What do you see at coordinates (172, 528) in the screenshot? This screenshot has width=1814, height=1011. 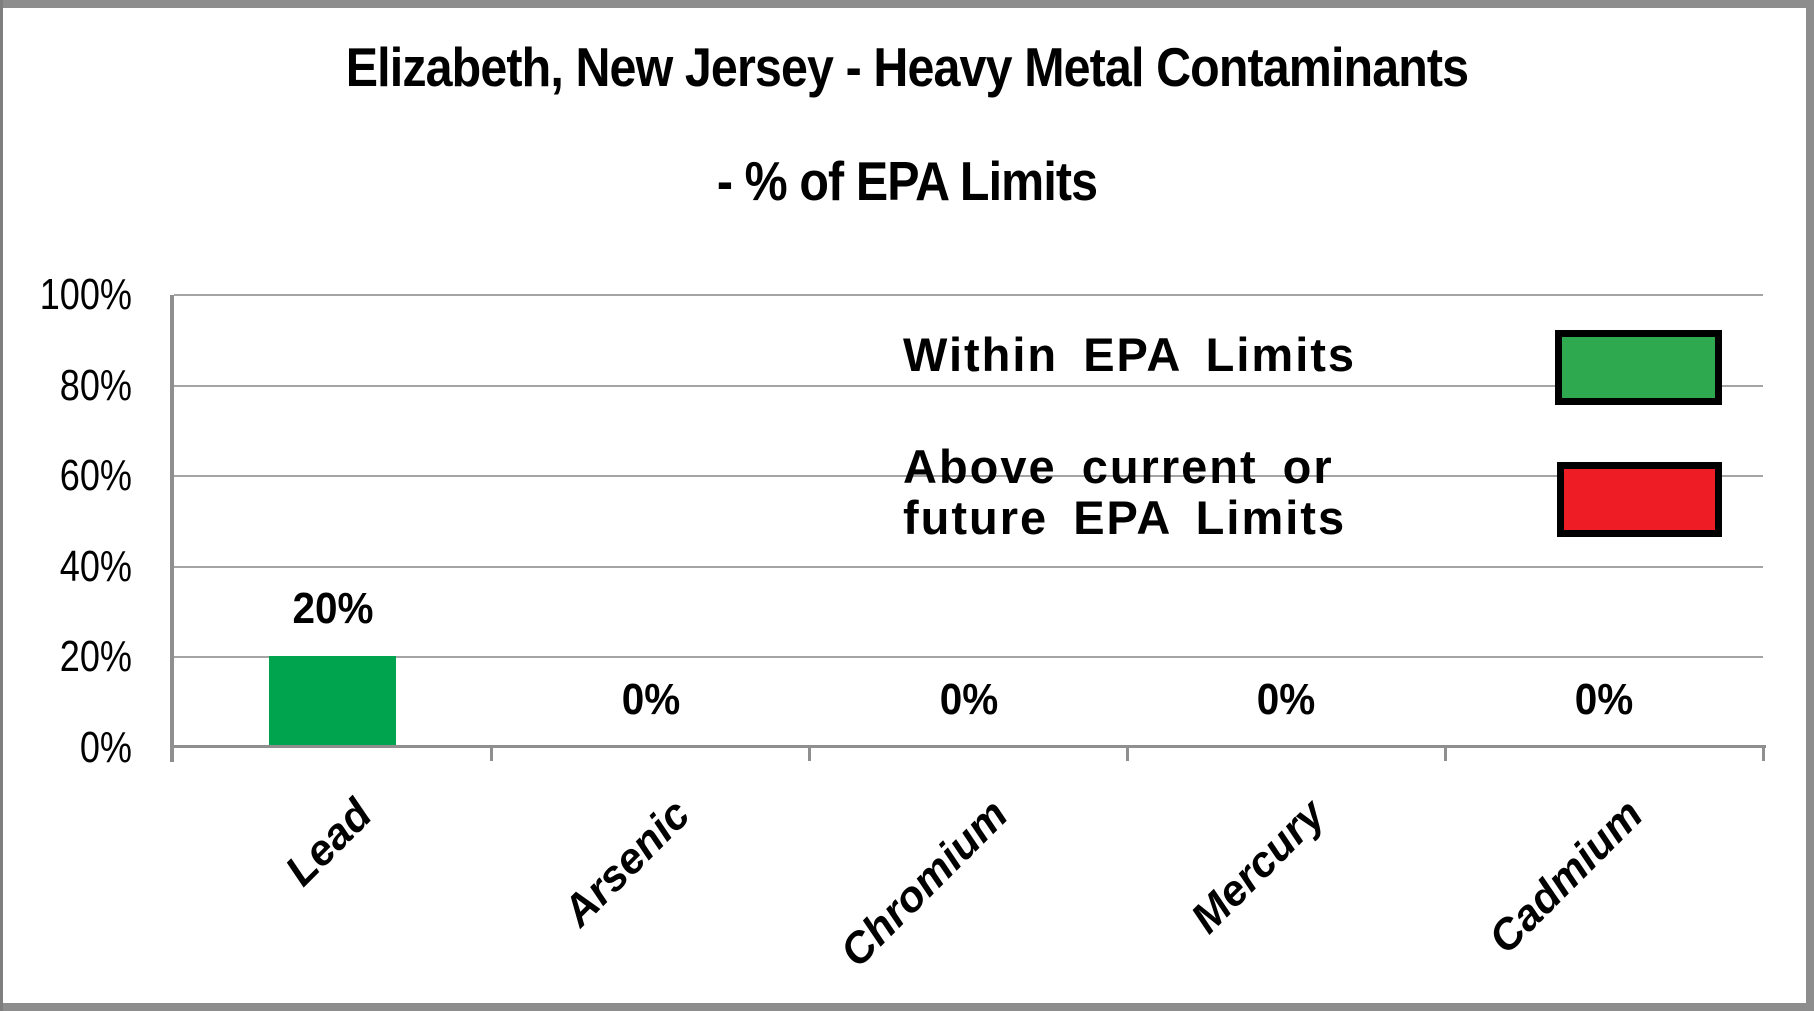 I see `y-axis-line` at bounding box center [172, 528].